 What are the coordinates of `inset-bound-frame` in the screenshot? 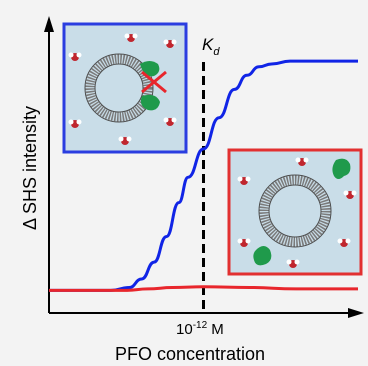 It's located at (125, 88).